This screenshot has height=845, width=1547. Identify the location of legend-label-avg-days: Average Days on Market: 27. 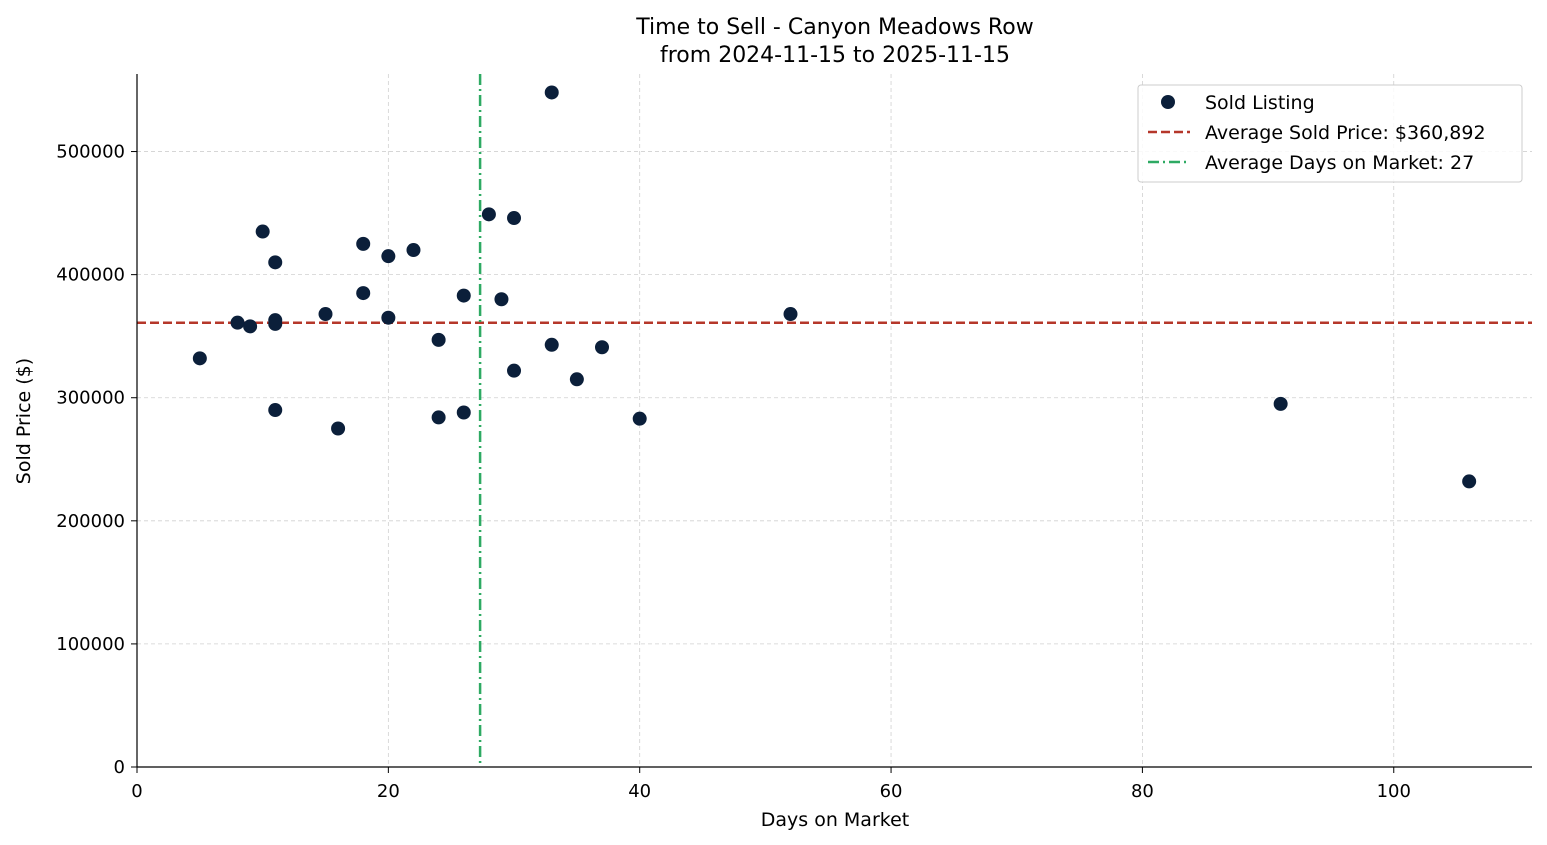
(1339, 163).